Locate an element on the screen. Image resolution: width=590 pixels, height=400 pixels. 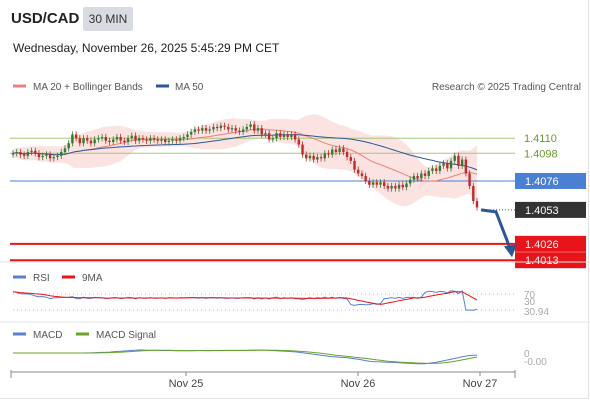
legend-9ma: 9MA is located at coordinates (92, 278).